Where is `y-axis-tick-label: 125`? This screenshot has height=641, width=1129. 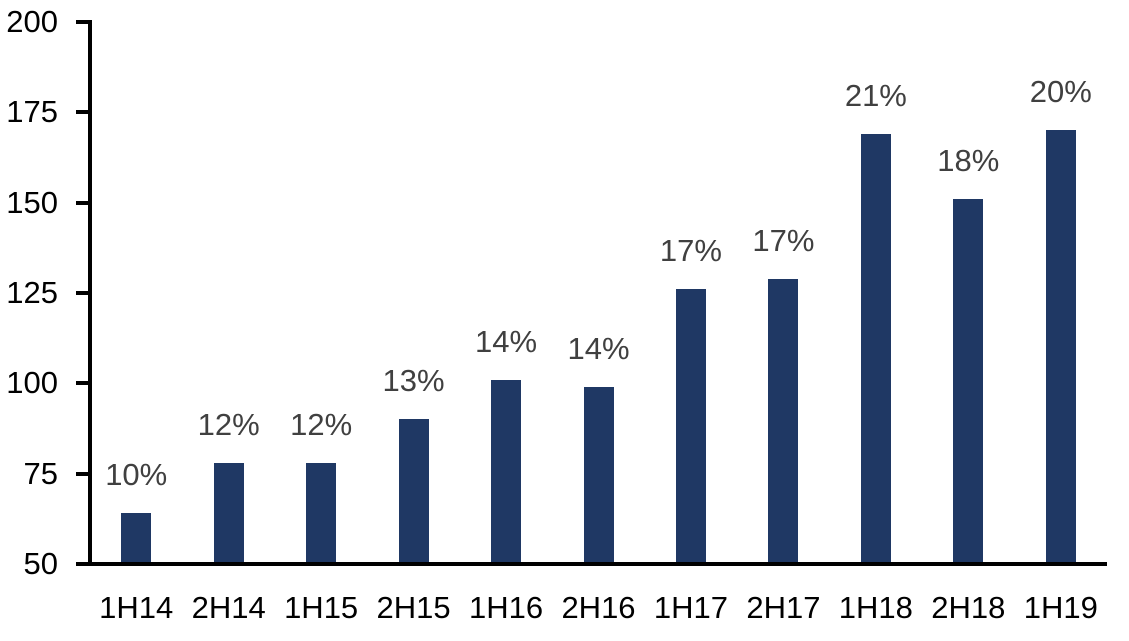
y-axis-tick-label: 125 is located at coordinates (32, 292).